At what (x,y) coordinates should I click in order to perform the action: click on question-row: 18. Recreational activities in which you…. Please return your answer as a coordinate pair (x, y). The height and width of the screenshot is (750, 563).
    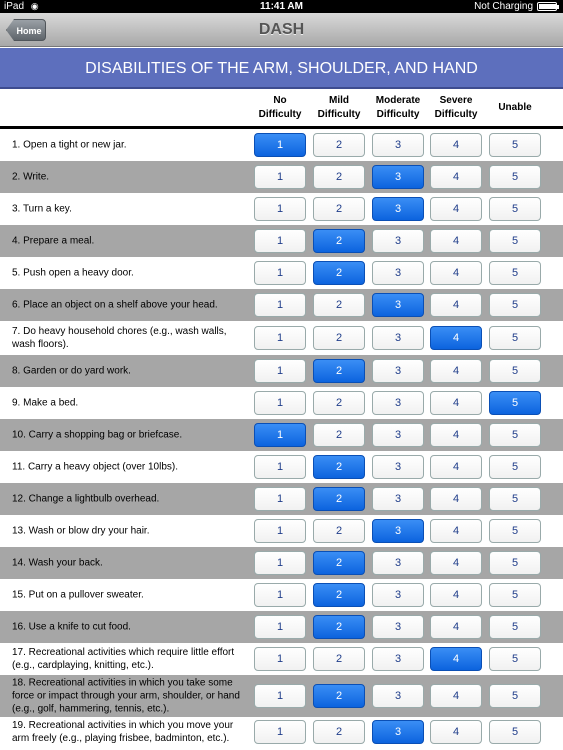
    Looking at the image, I should click on (281, 696).